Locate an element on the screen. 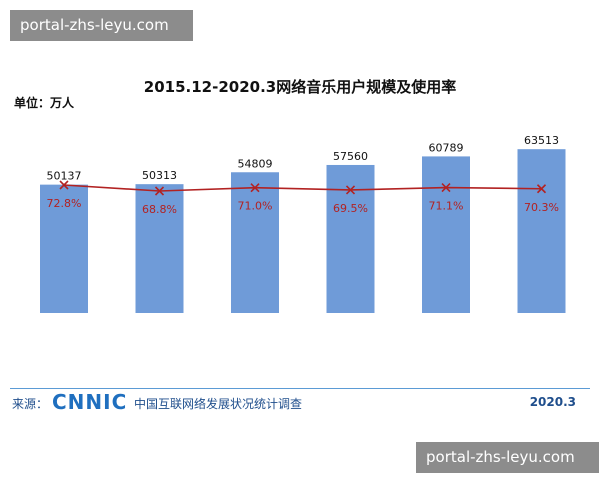  watermark-badge-top: portal-zhs-leyu.com is located at coordinates (101, 25).